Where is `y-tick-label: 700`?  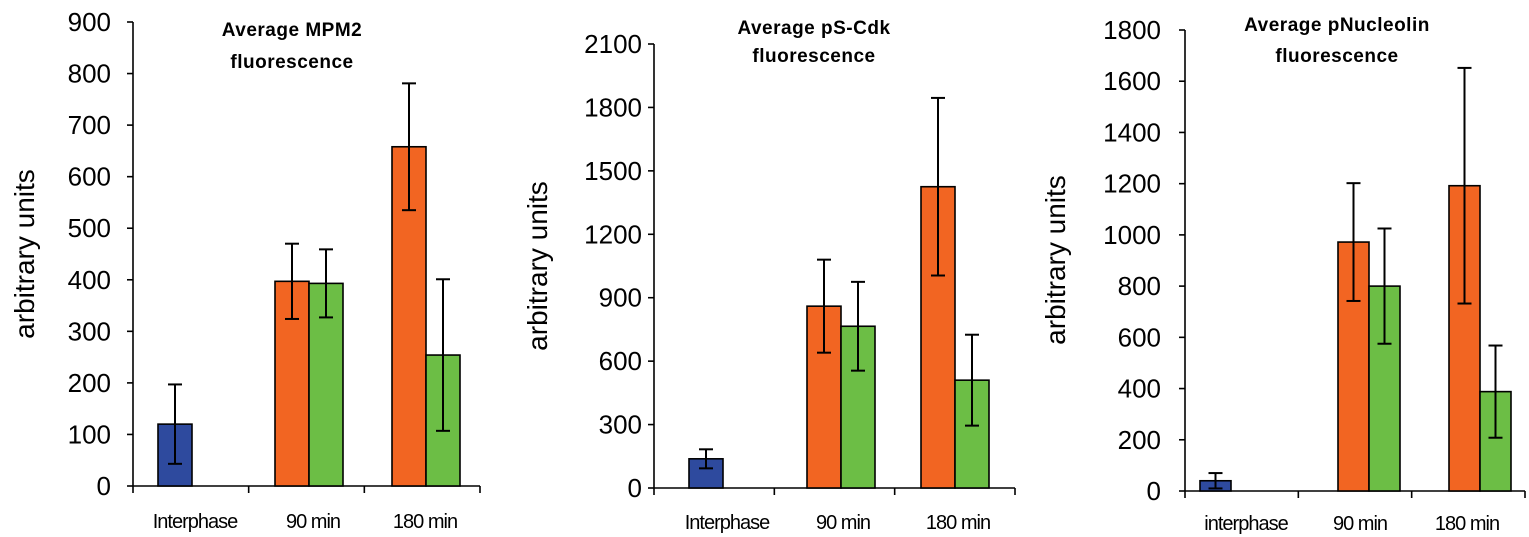 y-tick-label: 700 is located at coordinates (89, 125).